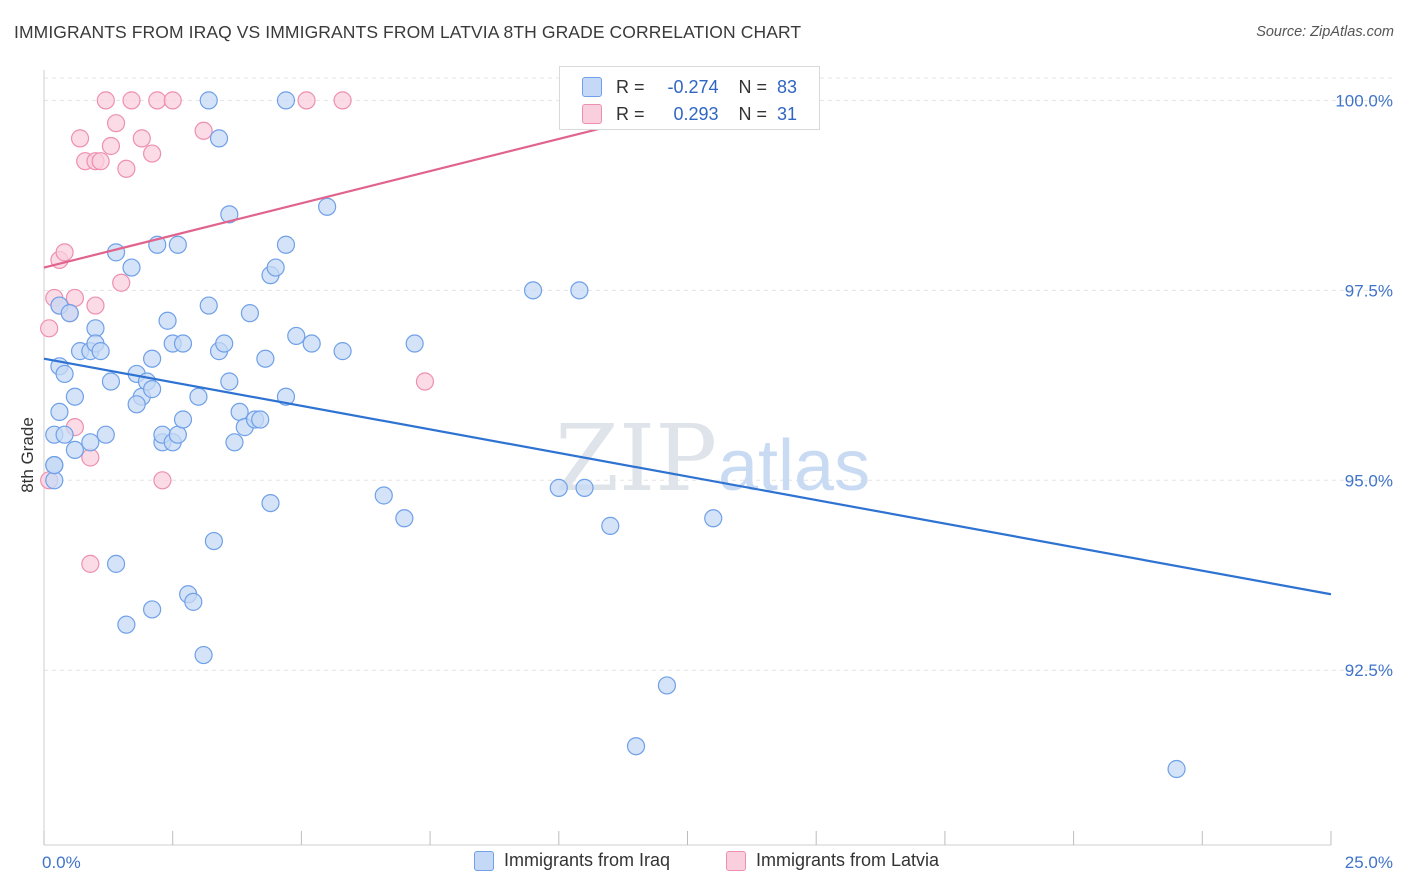 The image size is (1406, 892). What do you see at coordinates (794, 466) in the screenshot?
I see `watermark-atlas: atlas` at bounding box center [794, 466].